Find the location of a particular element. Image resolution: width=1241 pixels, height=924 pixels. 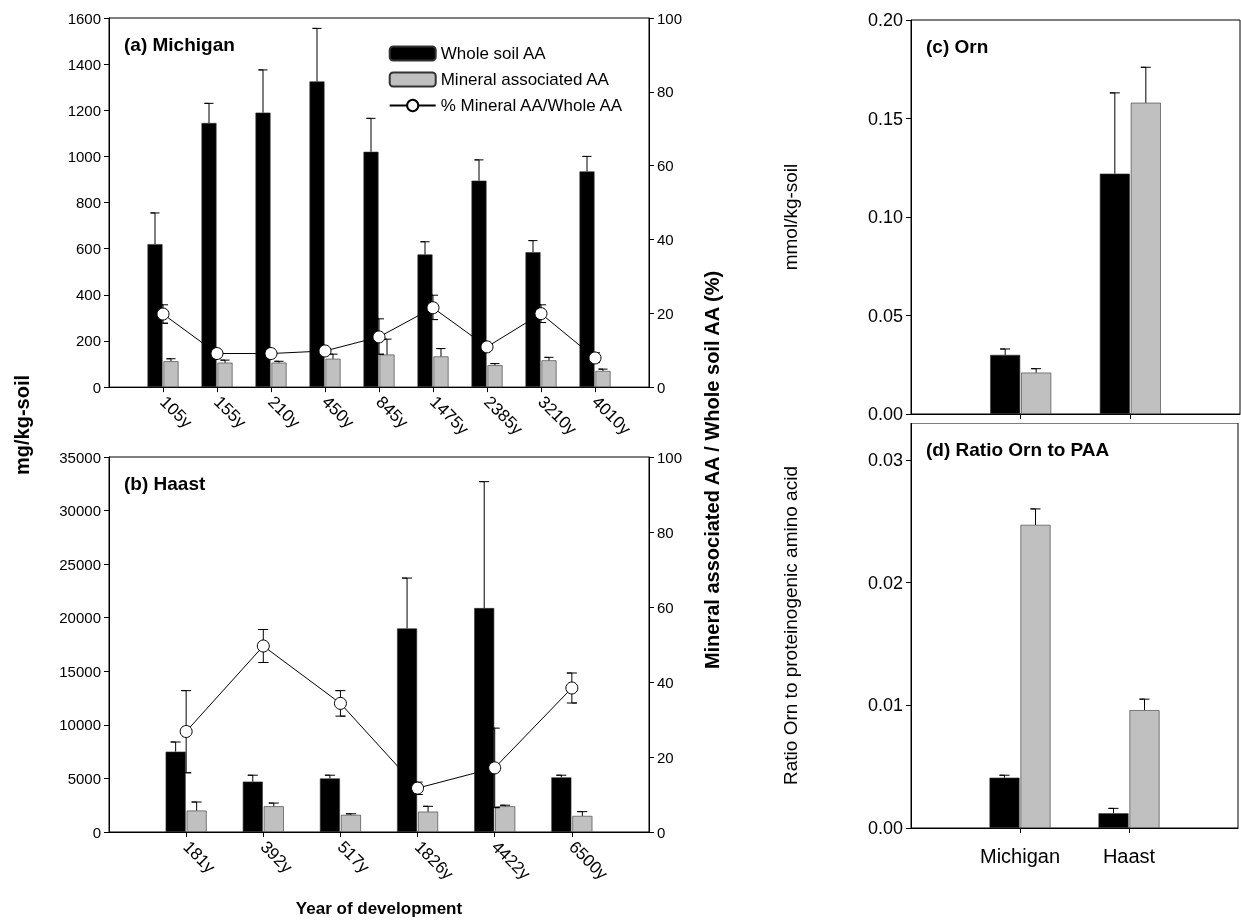

y-tick-label: 0.03 is located at coordinates (885, 459).